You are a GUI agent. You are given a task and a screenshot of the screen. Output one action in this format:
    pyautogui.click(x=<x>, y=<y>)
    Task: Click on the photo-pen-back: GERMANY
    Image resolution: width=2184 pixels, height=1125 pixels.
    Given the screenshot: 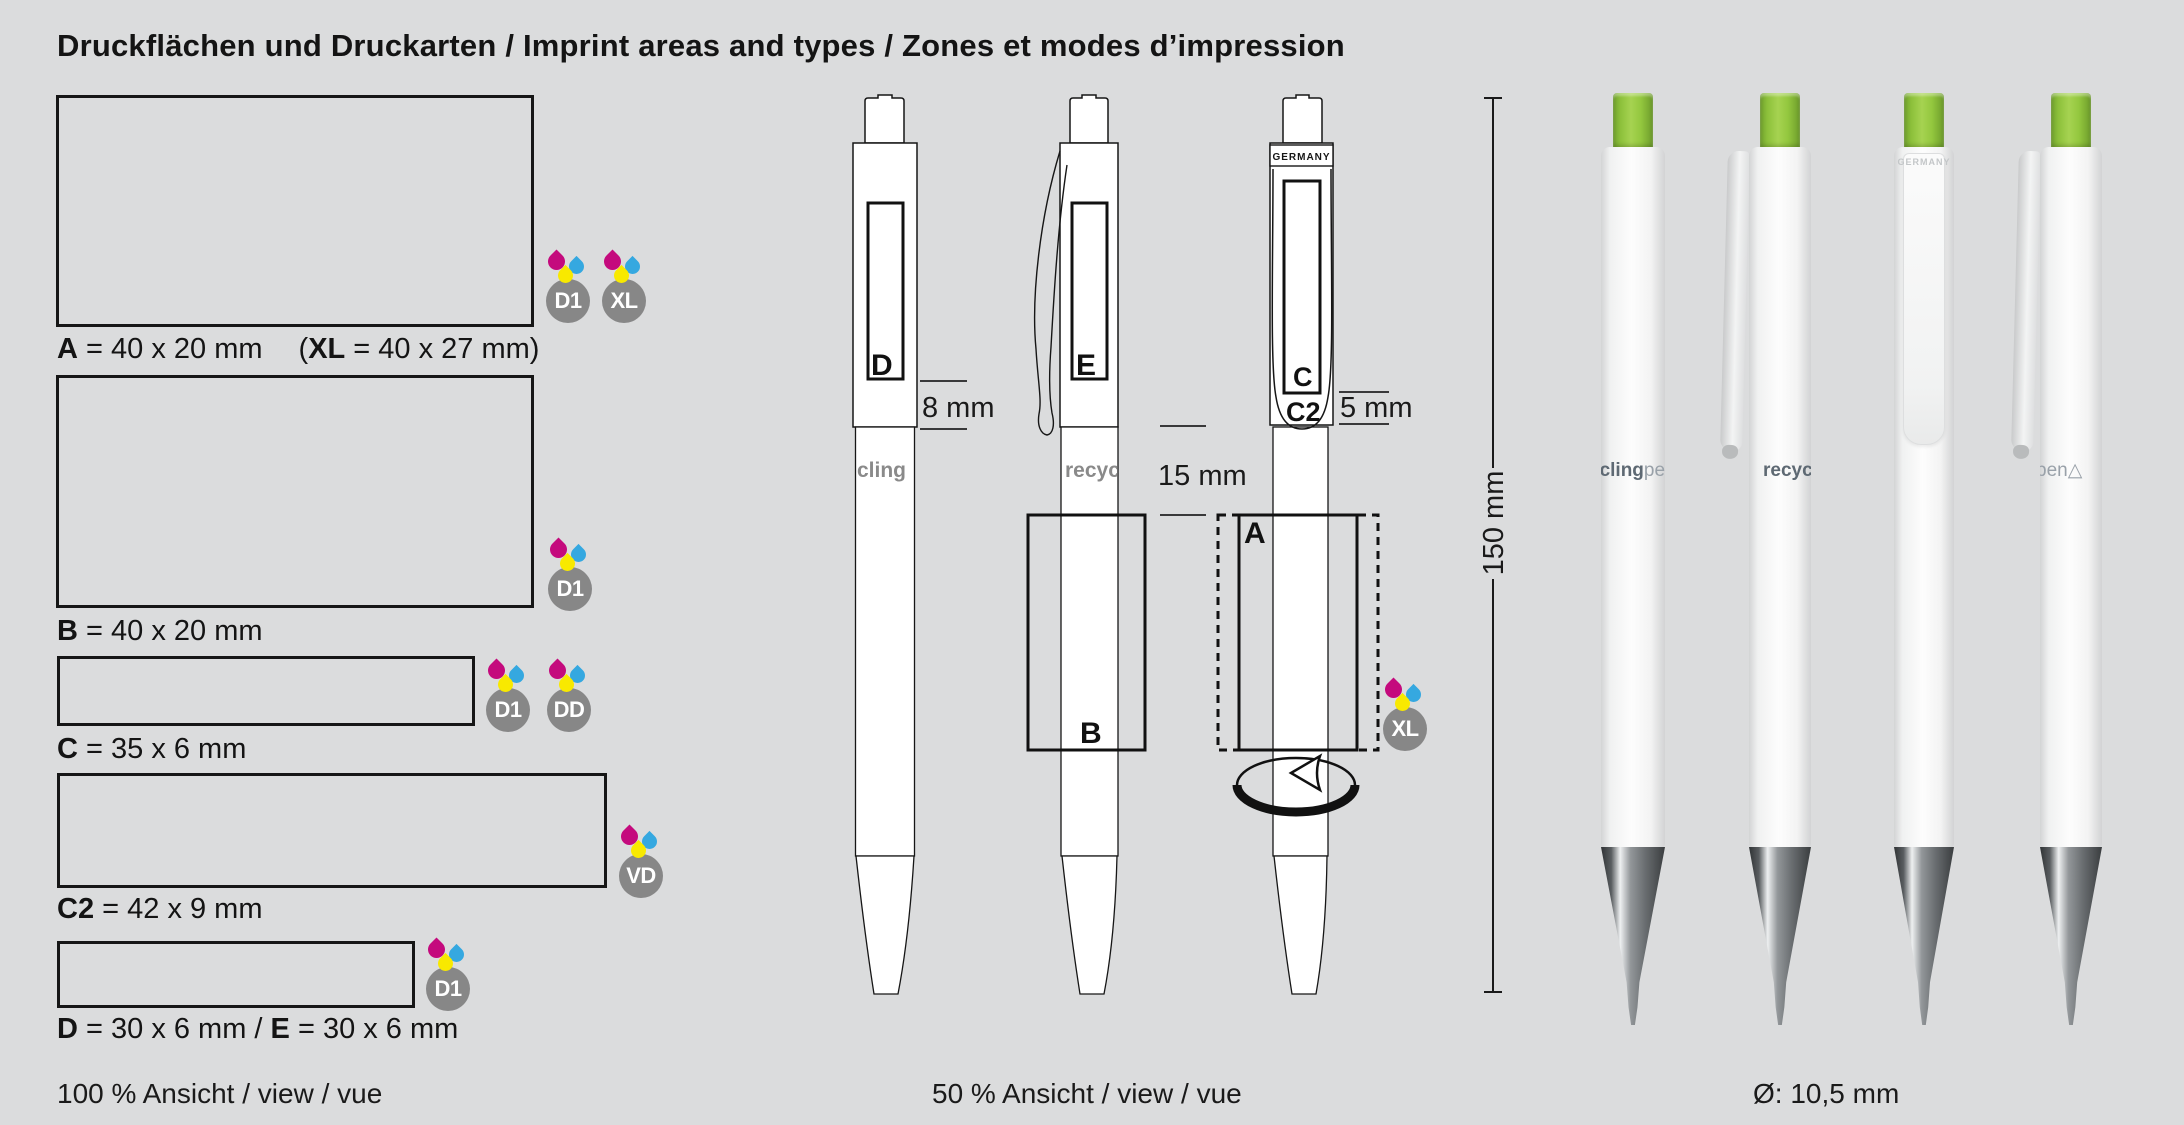 What is the action you would take?
    pyautogui.click(x=1924, y=560)
    